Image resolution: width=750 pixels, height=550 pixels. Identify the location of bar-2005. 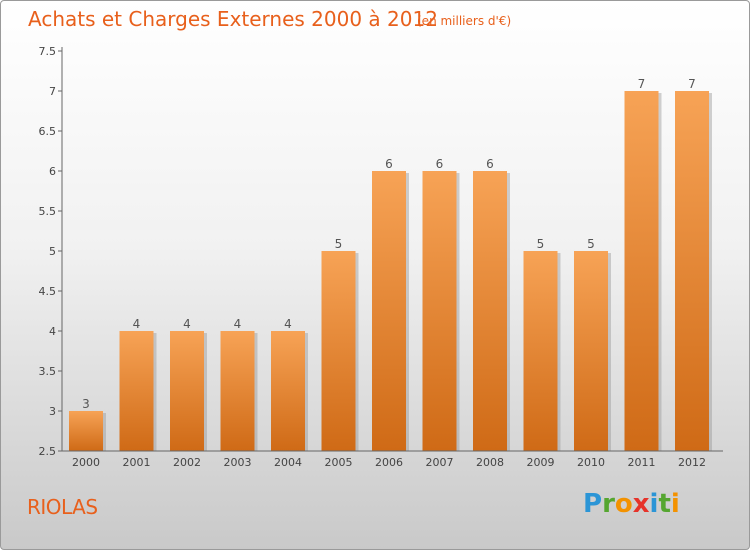
(338, 351).